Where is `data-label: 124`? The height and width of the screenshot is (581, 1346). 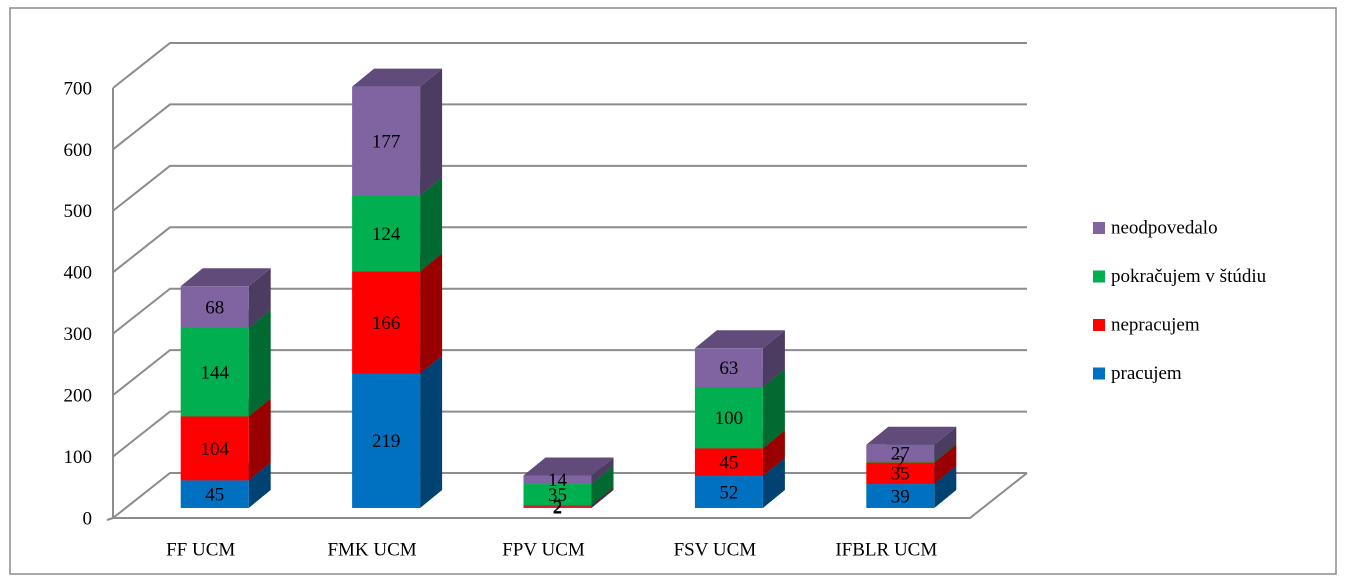
data-label: 124 is located at coordinates (386, 234).